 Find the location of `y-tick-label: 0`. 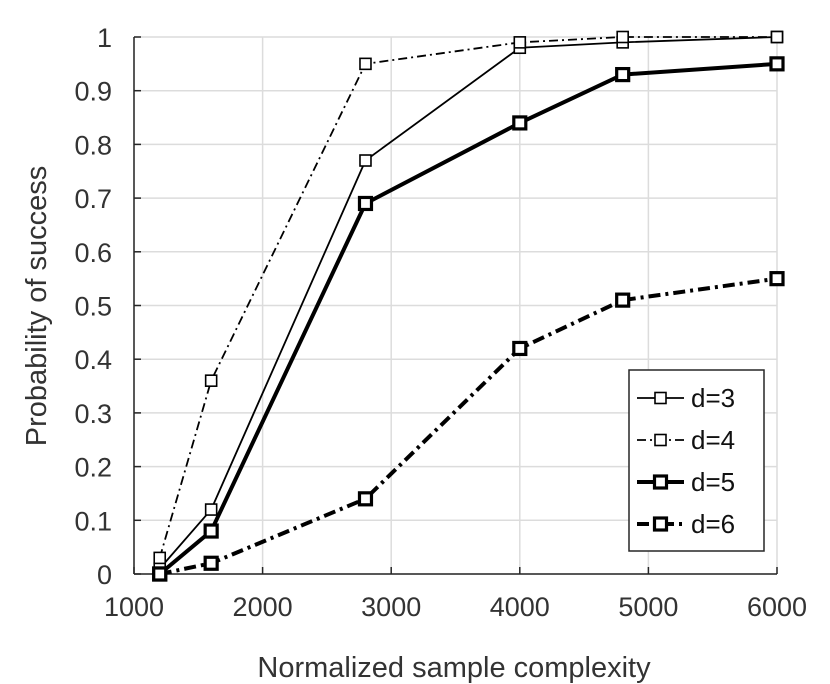

y-tick-label: 0 is located at coordinates (104, 575).